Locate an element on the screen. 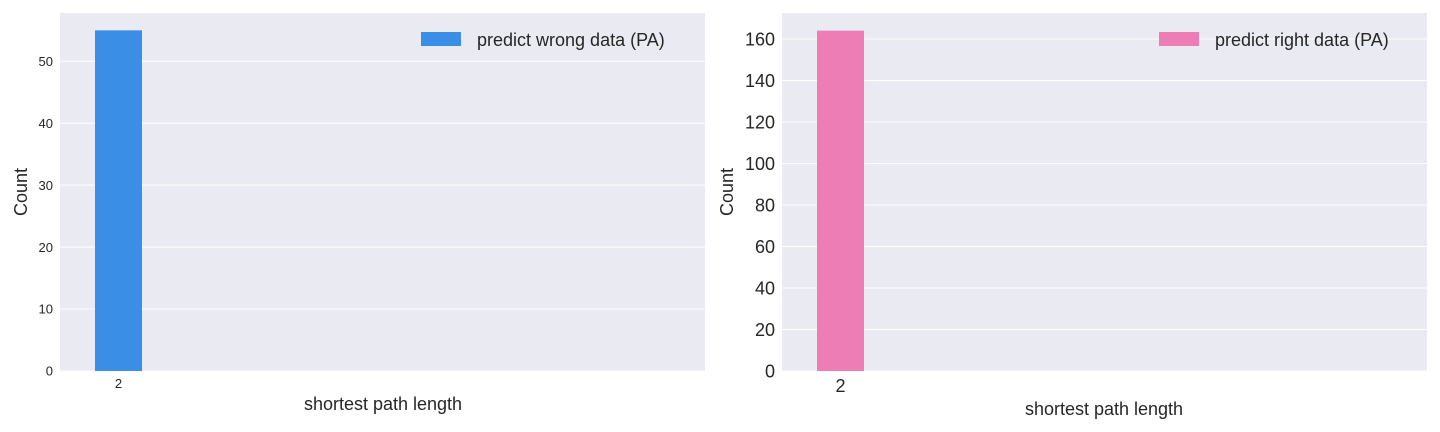 This screenshot has height=432, width=1440. y-tick-label: 160 is located at coordinates (760, 39).